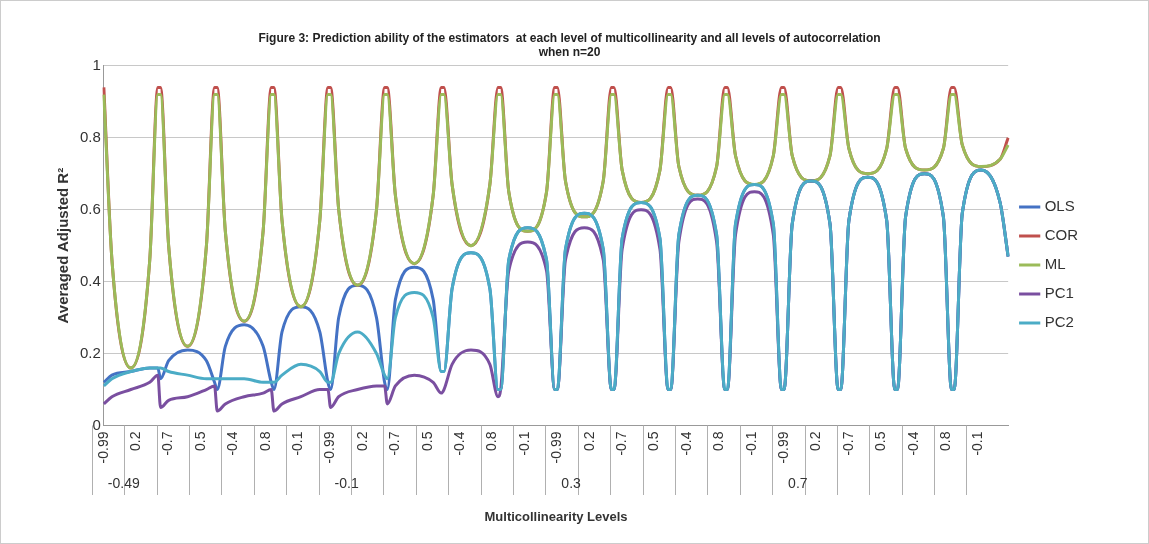 This screenshot has width=1149, height=544. Describe the element at coordinates (556, 516) in the screenshot. I see `x-axis-title: Multicollinearity Levels` at that location.